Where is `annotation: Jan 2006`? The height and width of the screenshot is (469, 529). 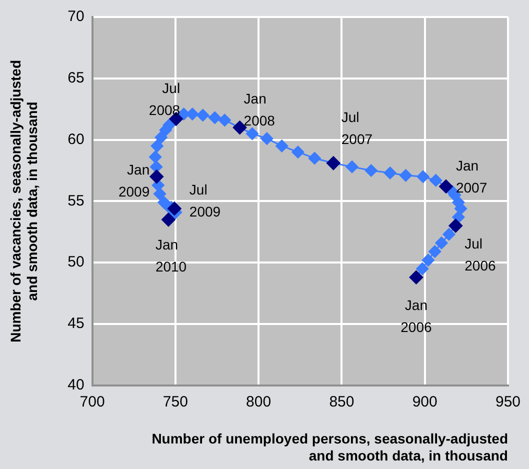
annotation: Jan 2006 is located at coordinates (416, 316).